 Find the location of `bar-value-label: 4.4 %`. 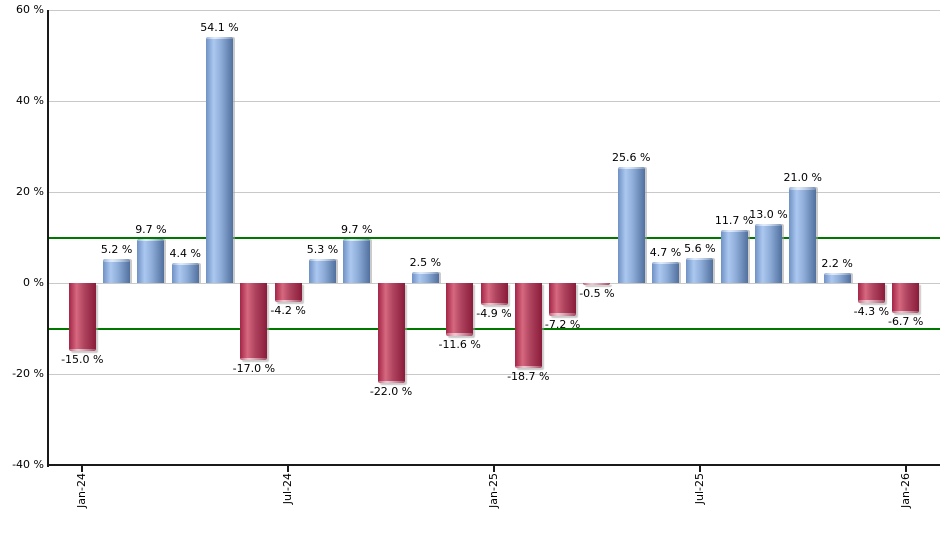

bar-value-label: 4.4 % is located at coordinates (185, 253).